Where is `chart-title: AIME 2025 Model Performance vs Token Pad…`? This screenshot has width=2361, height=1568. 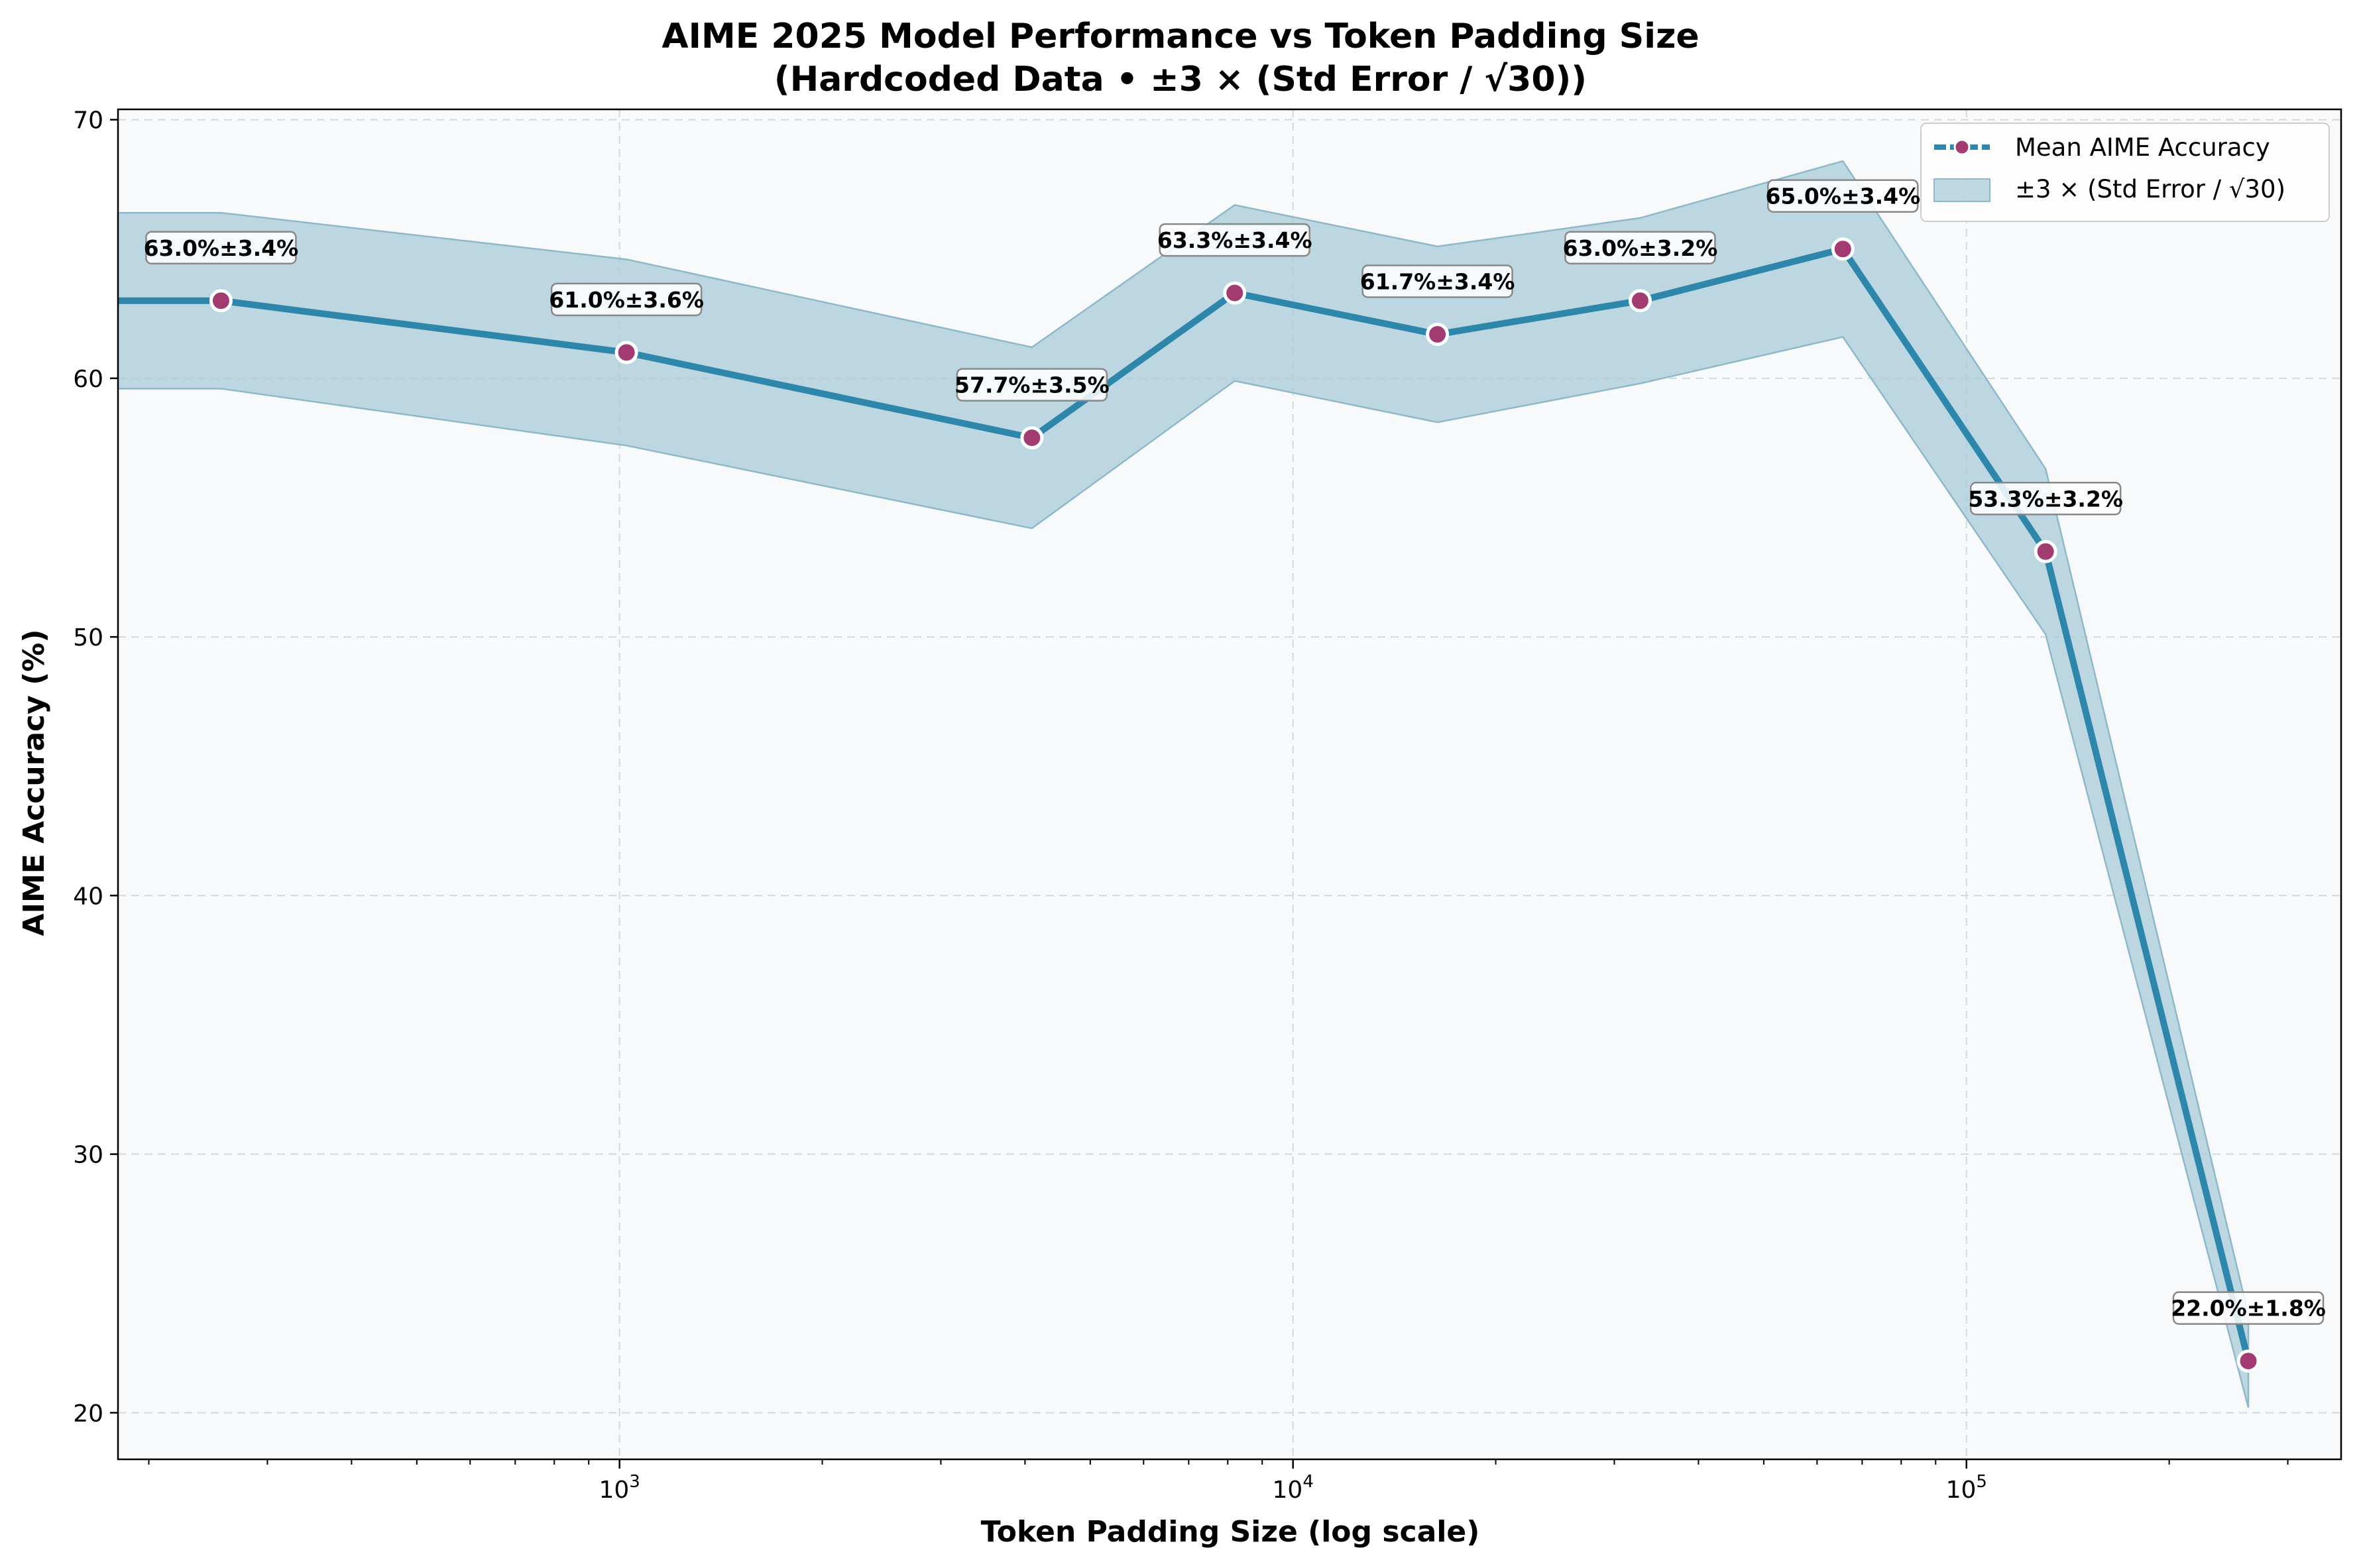
chart-title: AIME 2025 Model Performance vs Token Pad… is located at coordinates (1180, 36).